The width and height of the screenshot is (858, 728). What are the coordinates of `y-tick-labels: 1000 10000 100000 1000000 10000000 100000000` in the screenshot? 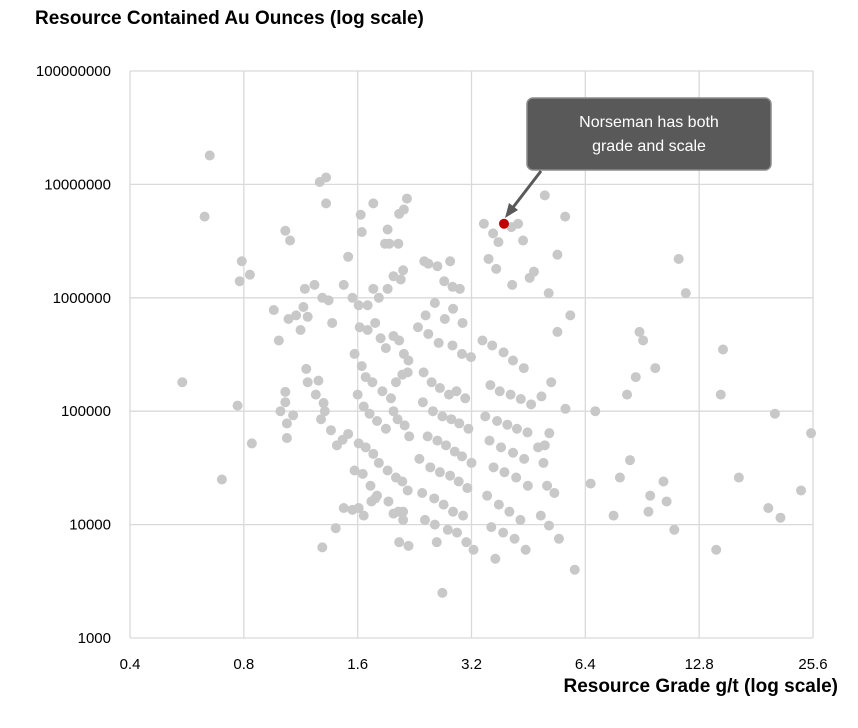 It's located at (73, 355).